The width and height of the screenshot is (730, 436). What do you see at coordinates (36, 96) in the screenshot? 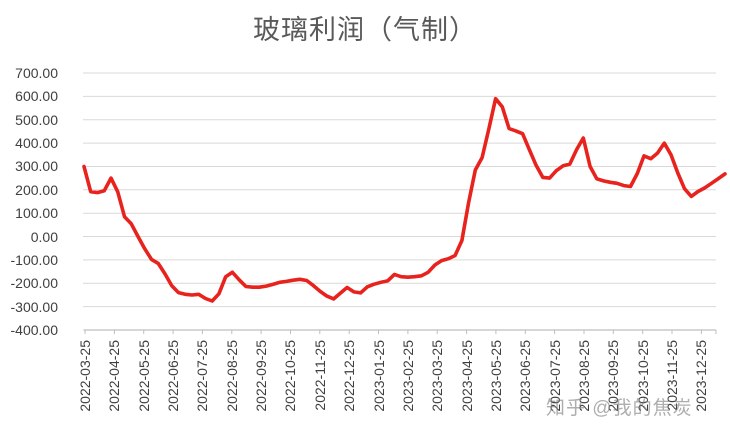
I see `y-axis-tick-label: 600.00` at bounding box center [36, 96].